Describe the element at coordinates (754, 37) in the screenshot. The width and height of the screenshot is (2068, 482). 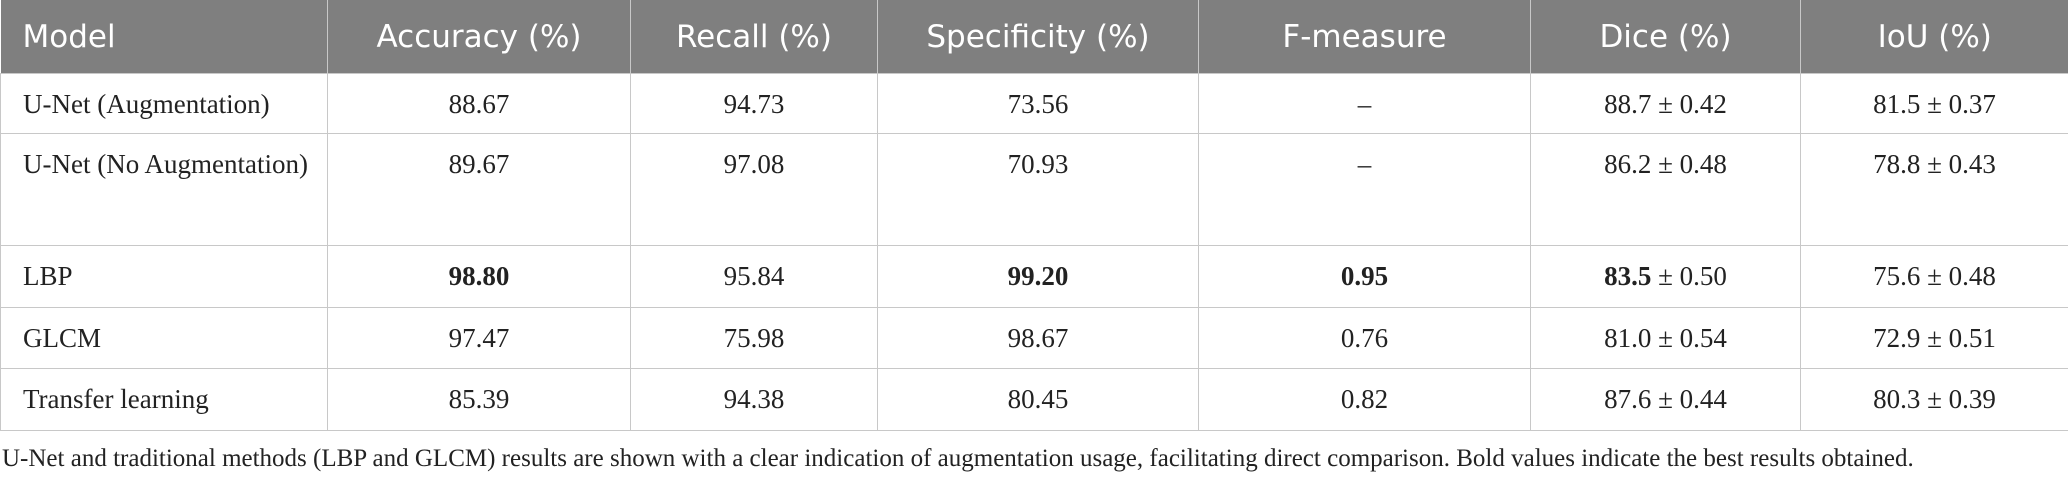
I see `header-cell: Recall (%)` at that location.